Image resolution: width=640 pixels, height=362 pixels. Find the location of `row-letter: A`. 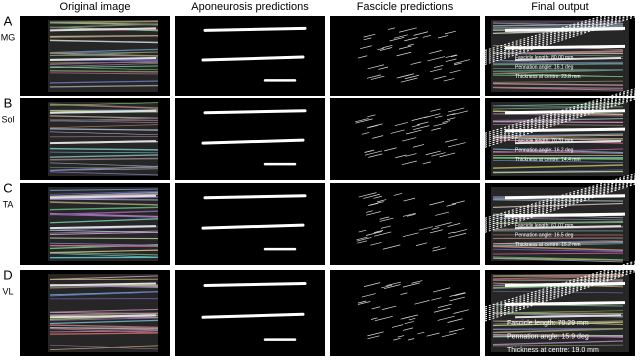

row-letter: A is located at coordinates (8, 20).